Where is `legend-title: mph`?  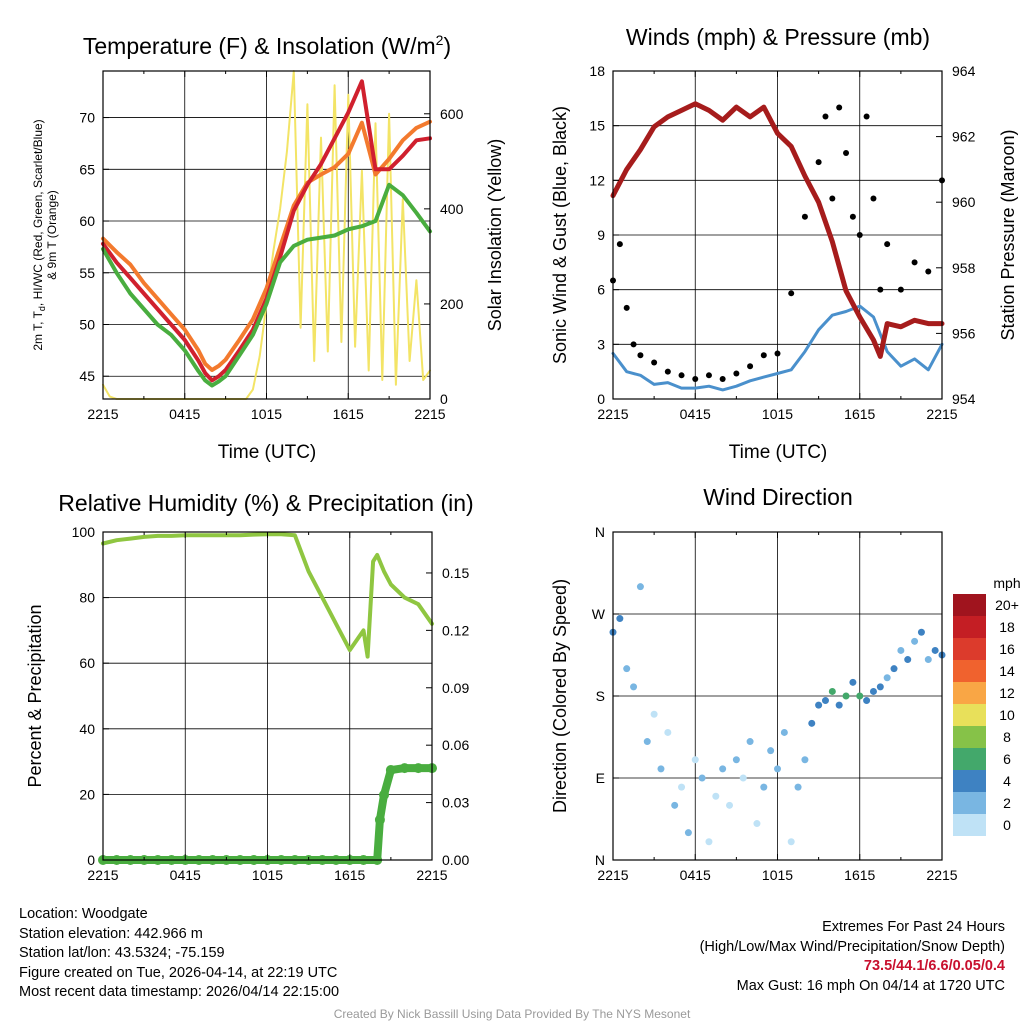
legend-title: mph is located at coordinates (1006, 583).